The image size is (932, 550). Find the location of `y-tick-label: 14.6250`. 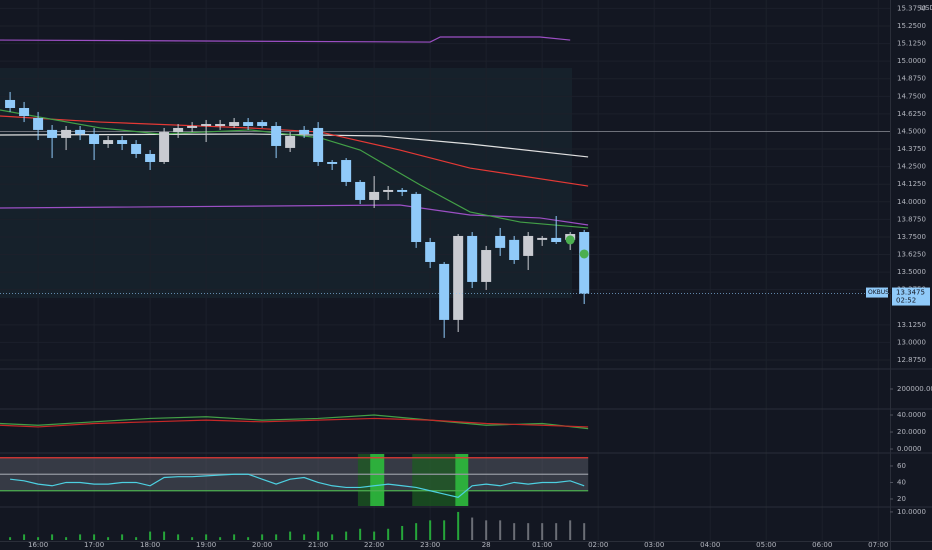

y-tick-label: 14.6250 is located at coordinates (911, 114).